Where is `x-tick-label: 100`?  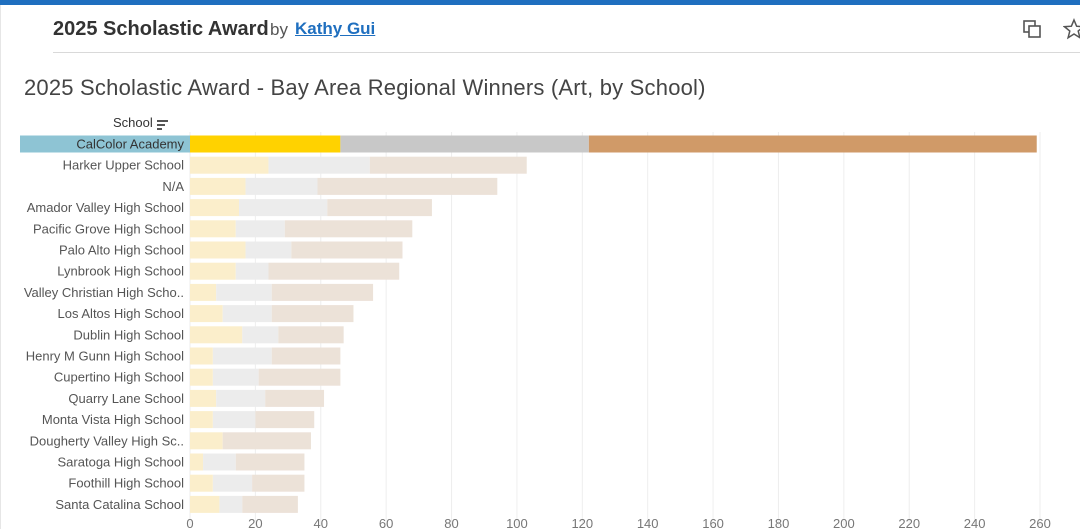
x-tick-label: 100 is located at coordinates (517, 522).